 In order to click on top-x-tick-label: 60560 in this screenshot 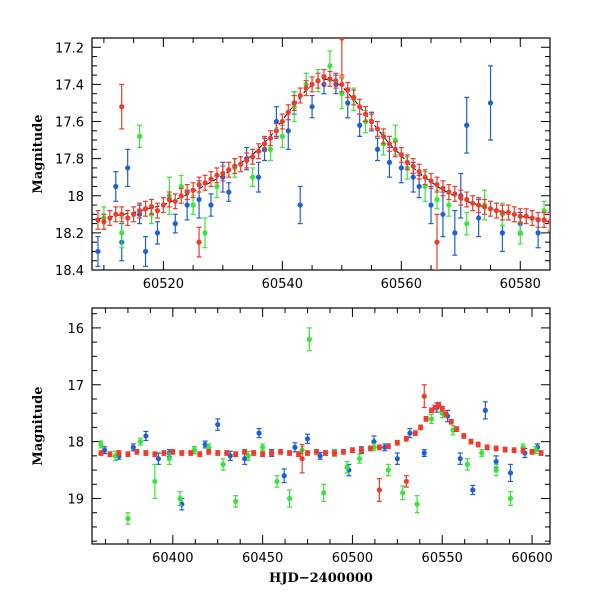, I will do `click(401, 284)`.